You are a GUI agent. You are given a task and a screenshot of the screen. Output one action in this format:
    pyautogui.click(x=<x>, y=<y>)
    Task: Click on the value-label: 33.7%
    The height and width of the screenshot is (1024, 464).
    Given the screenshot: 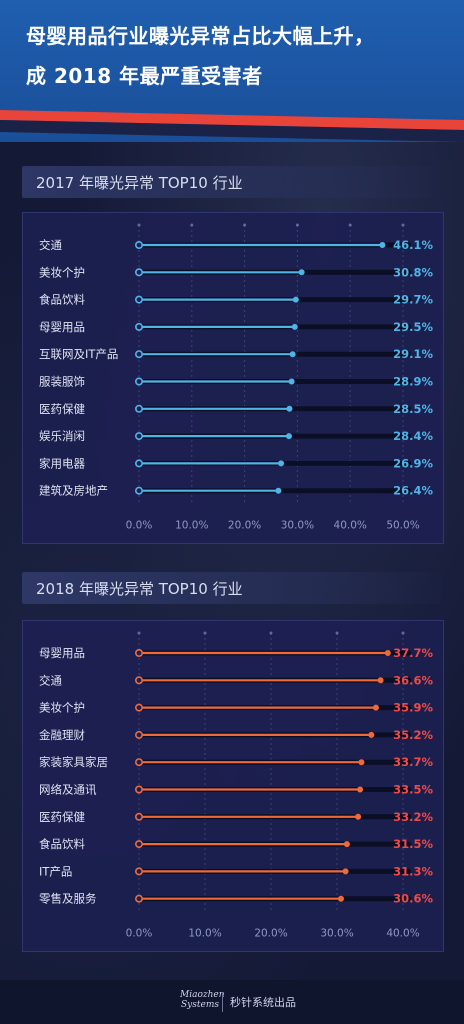 What is the action you would take?
    pyautogui.click(x=413, y=762)
    